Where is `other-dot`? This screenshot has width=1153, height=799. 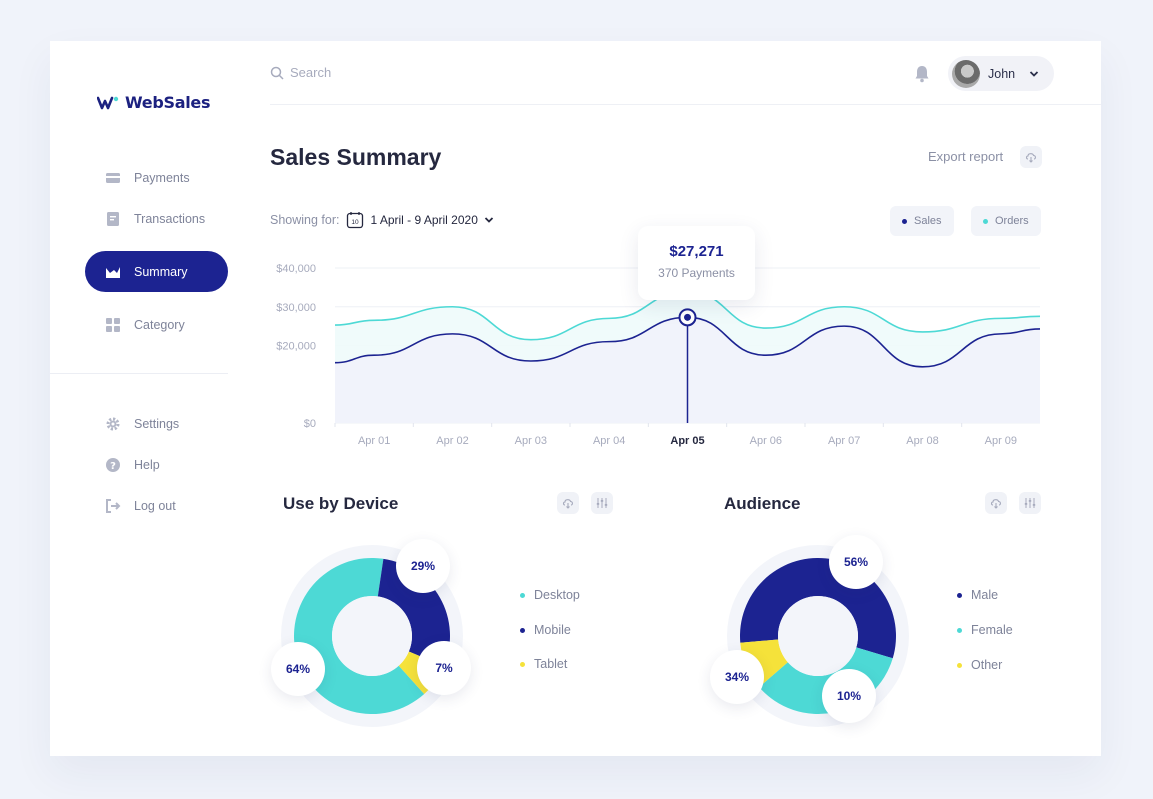 other-dot is located at coordinates (959, 665).